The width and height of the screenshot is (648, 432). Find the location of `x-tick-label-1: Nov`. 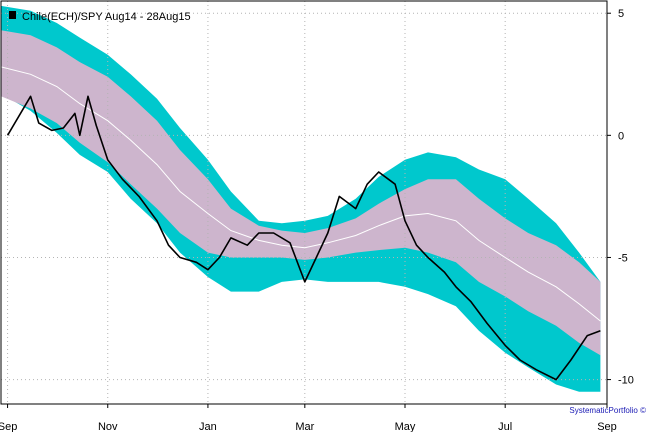

x-tick-label-1: Nov is located at coordinates (108, 426).